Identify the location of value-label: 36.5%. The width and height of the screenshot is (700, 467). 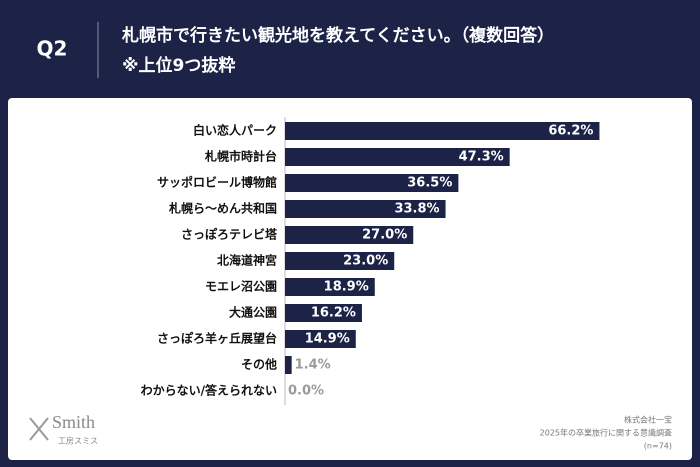
(429, 183).